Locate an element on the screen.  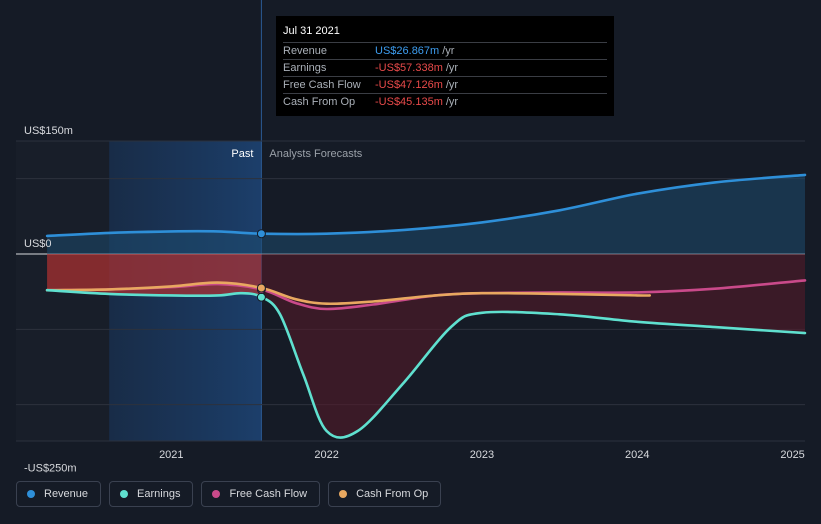
cash-from-op-marker is located at coordinates (261, 288).